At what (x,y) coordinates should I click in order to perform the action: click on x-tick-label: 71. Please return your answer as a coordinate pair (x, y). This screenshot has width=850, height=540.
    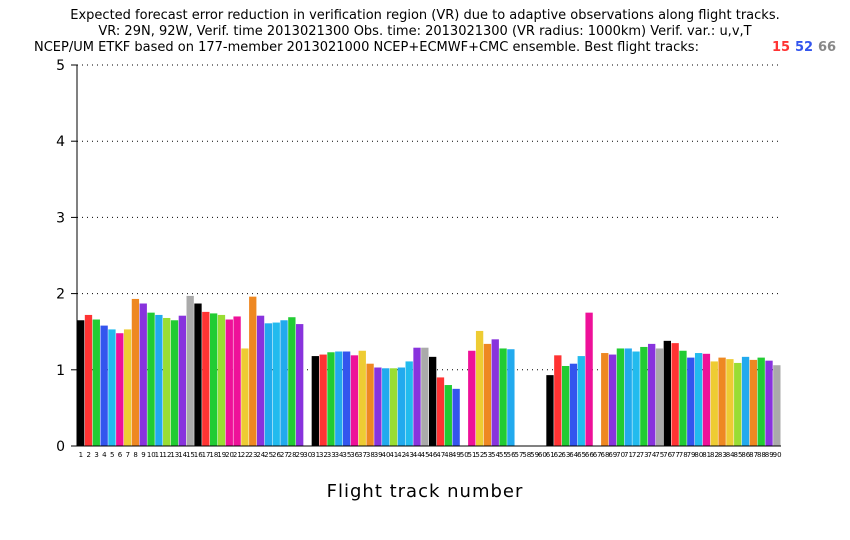
    Looking at the image, I should click on (628, 455).